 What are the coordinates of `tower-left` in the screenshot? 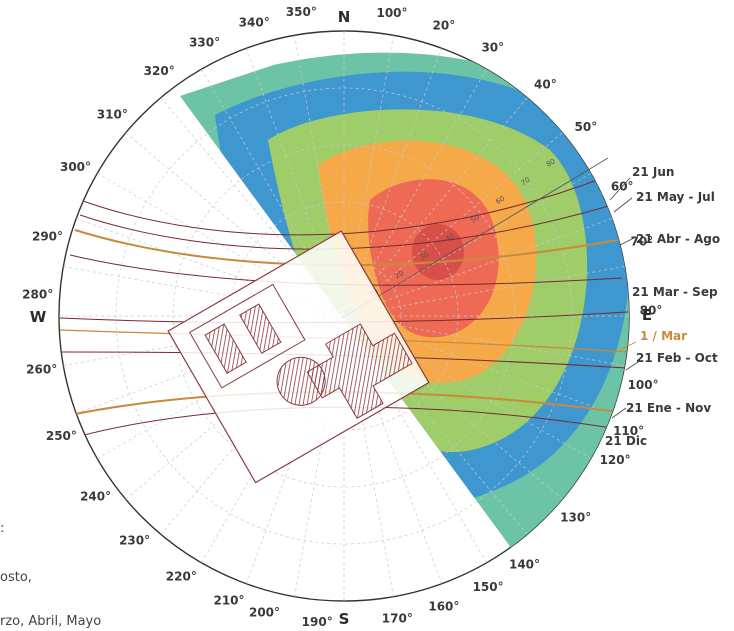 It's located at (225, 348).